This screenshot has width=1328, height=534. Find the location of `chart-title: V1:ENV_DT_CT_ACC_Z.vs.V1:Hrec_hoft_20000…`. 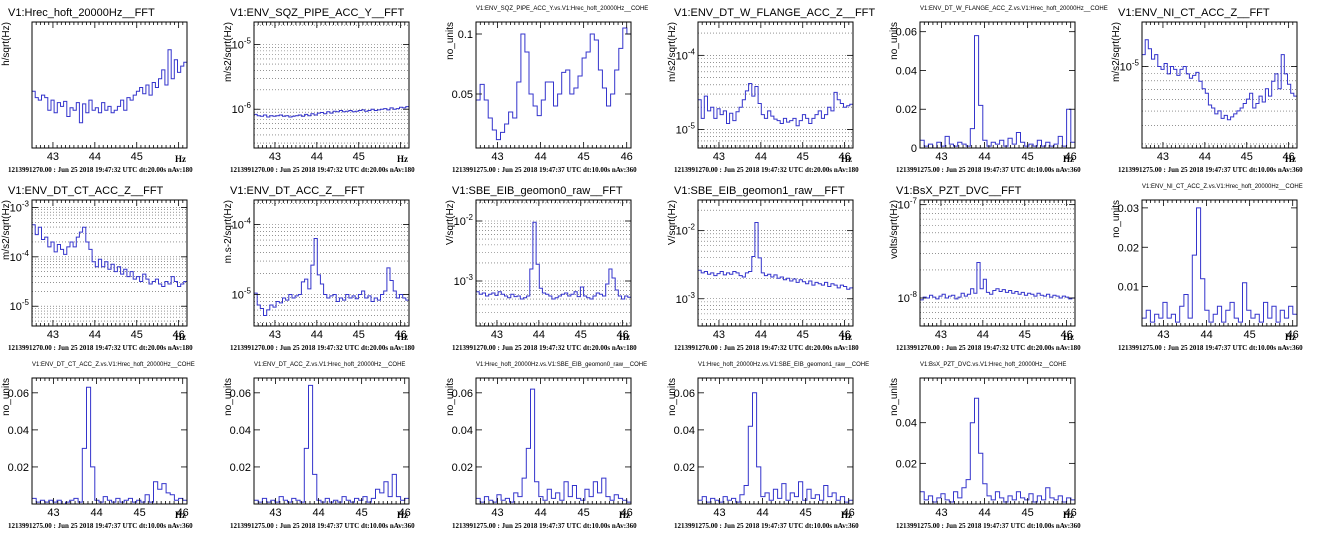

chart-title: V1:ENV_DT_CT_ACC_Z.vs.V1:Hrec_hoft_20000… is located at coordinates (113, 365).